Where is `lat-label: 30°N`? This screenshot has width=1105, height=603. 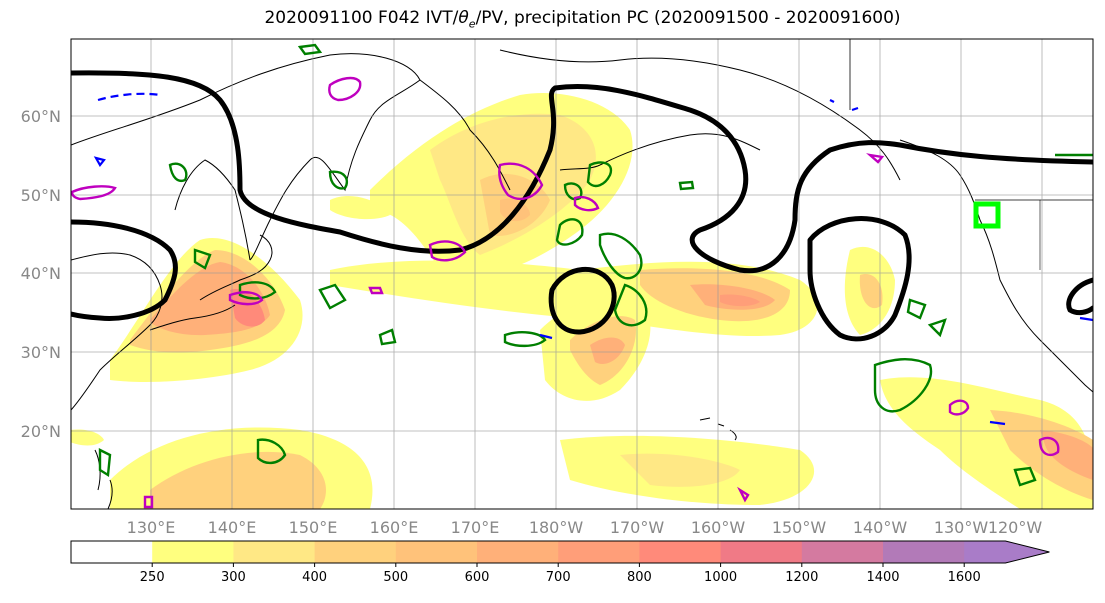 lat-label: 30°N is located at coordinates (41, 352).